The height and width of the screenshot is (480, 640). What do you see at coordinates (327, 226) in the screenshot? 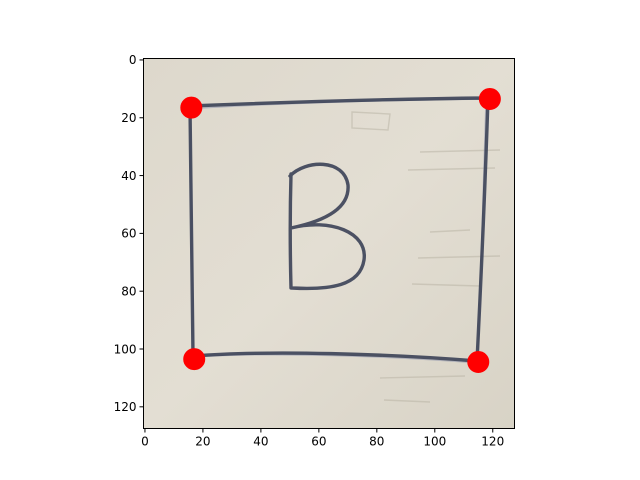
I see `letter-b` at bounding box center [327, 226].